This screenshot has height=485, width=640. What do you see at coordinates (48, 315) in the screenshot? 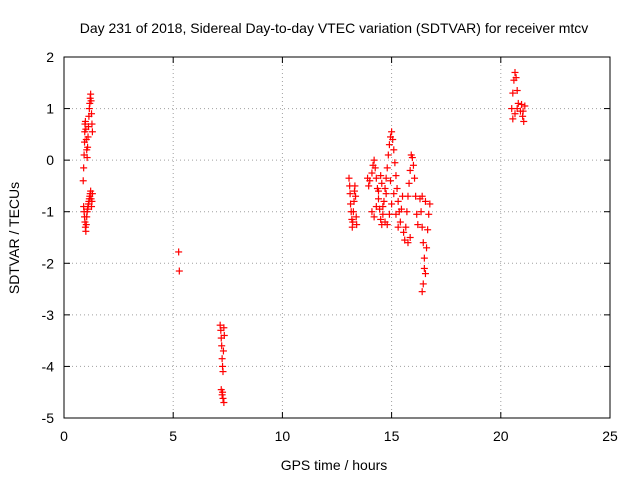
I see `y-tick-label: -3` at bounding box center [48, 315].